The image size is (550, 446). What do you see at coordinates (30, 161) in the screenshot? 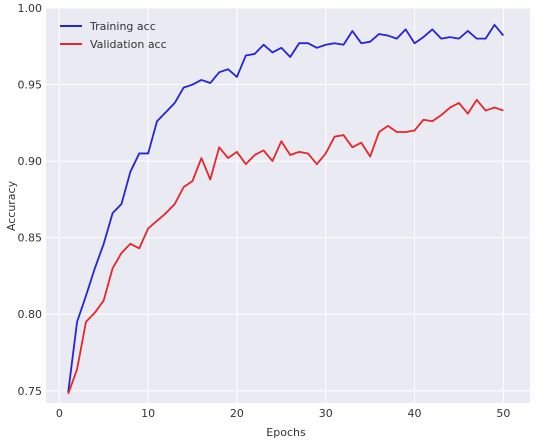
I see `y-tick-label: 0.90` at bounding box center [30, 161].